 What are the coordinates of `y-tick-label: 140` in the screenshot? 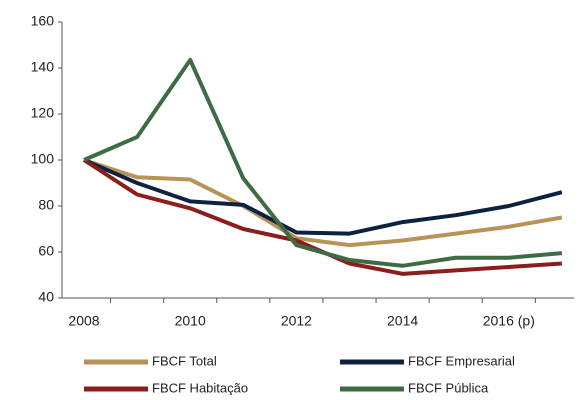 It's located at (43, 67).